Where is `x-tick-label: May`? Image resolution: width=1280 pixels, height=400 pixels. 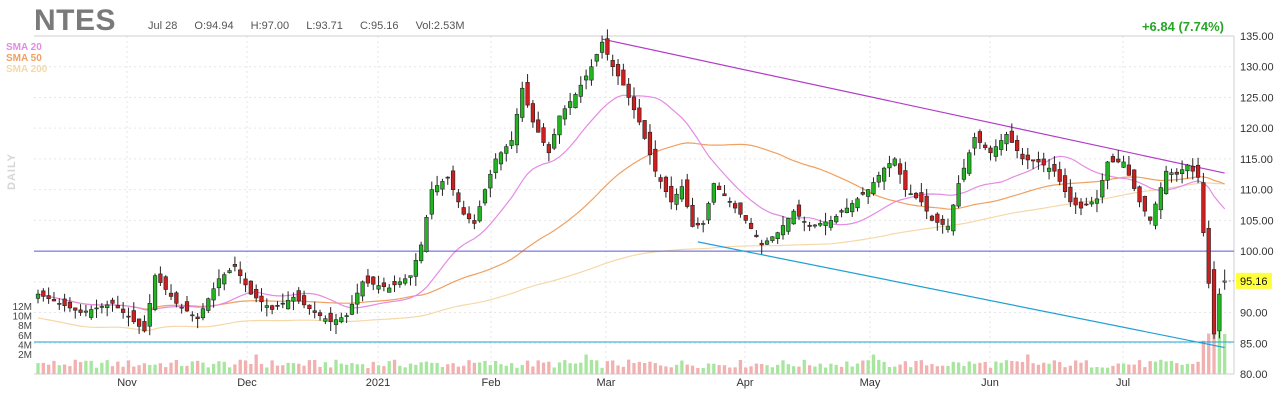
x-tick-label: May is located at coordinates (870, 383).